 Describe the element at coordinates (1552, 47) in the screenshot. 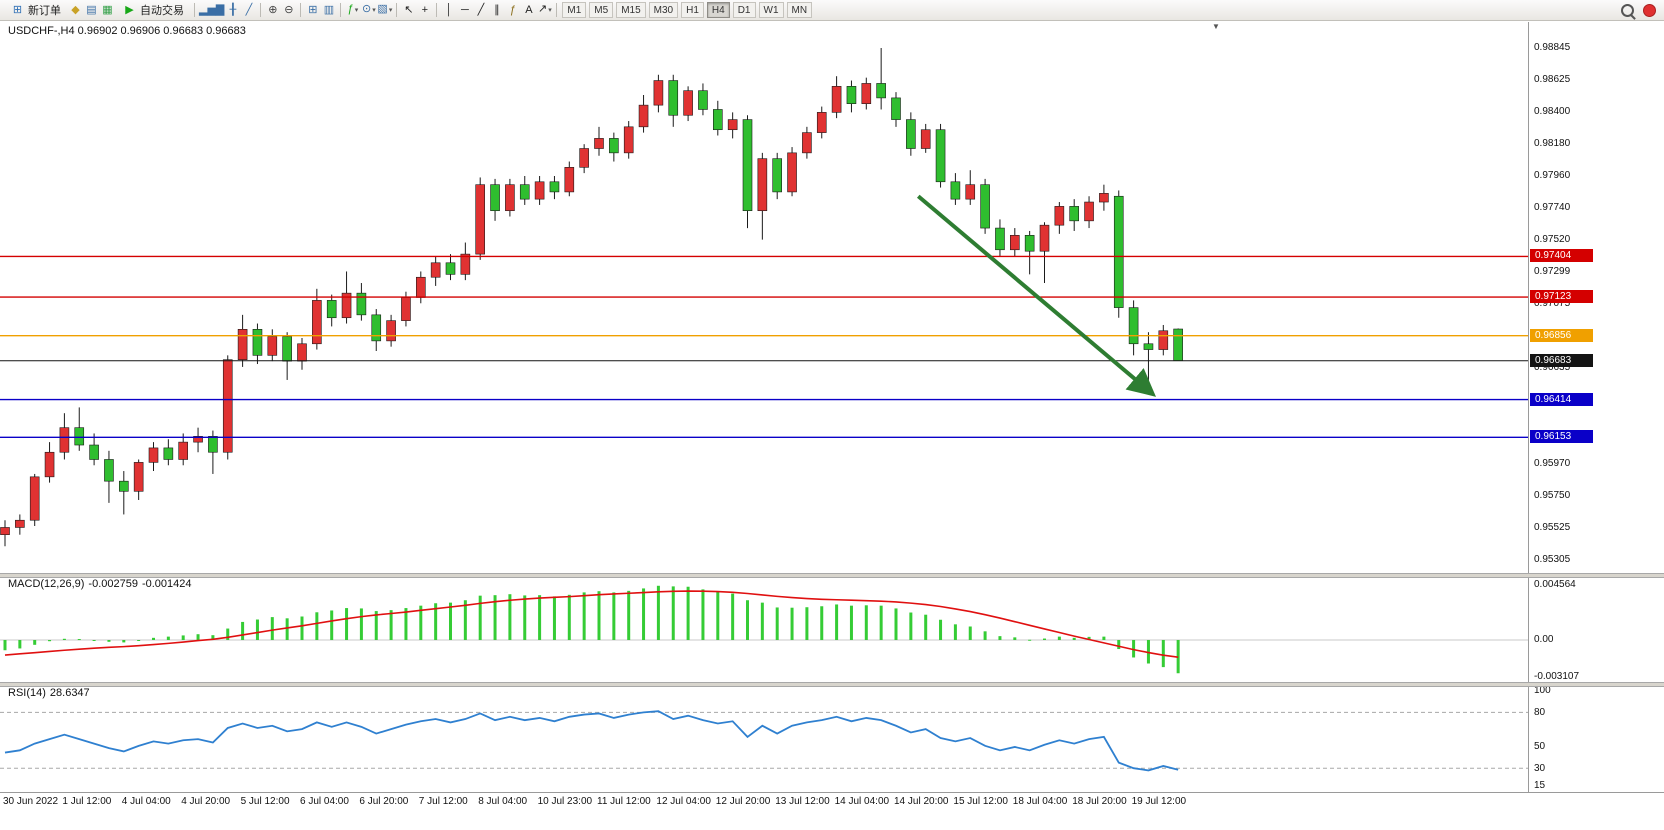

I see `price-axis-label: 0.98845` at that location.